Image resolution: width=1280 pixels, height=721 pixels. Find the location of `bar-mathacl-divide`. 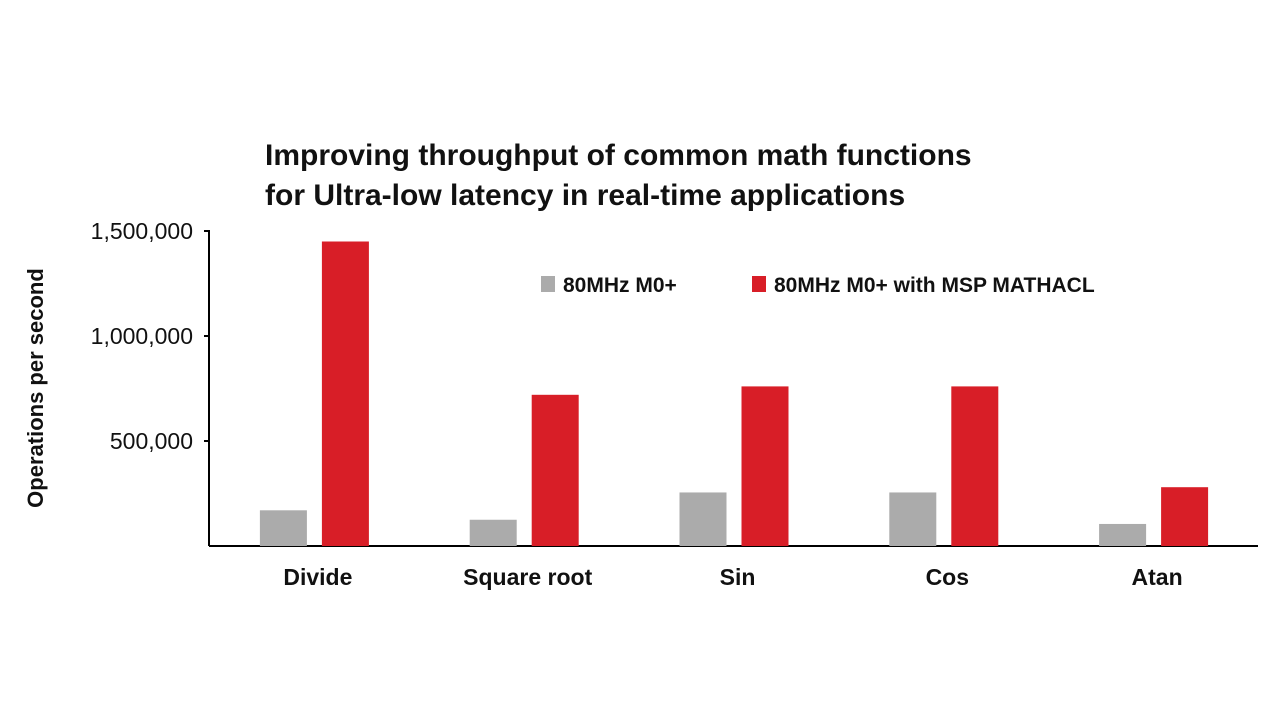

bar-mathacl-divide is located at coordinates (345, 393).